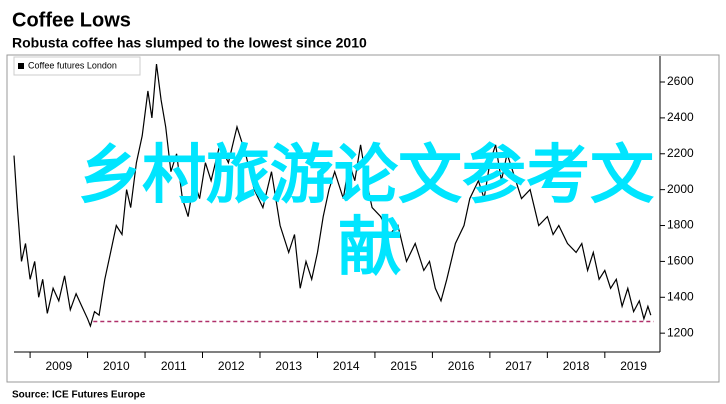  What do you see at coordinates (680, 117) in the screenshot?
I see `y-tick-label: 2400` at bounding box center [680, 117].